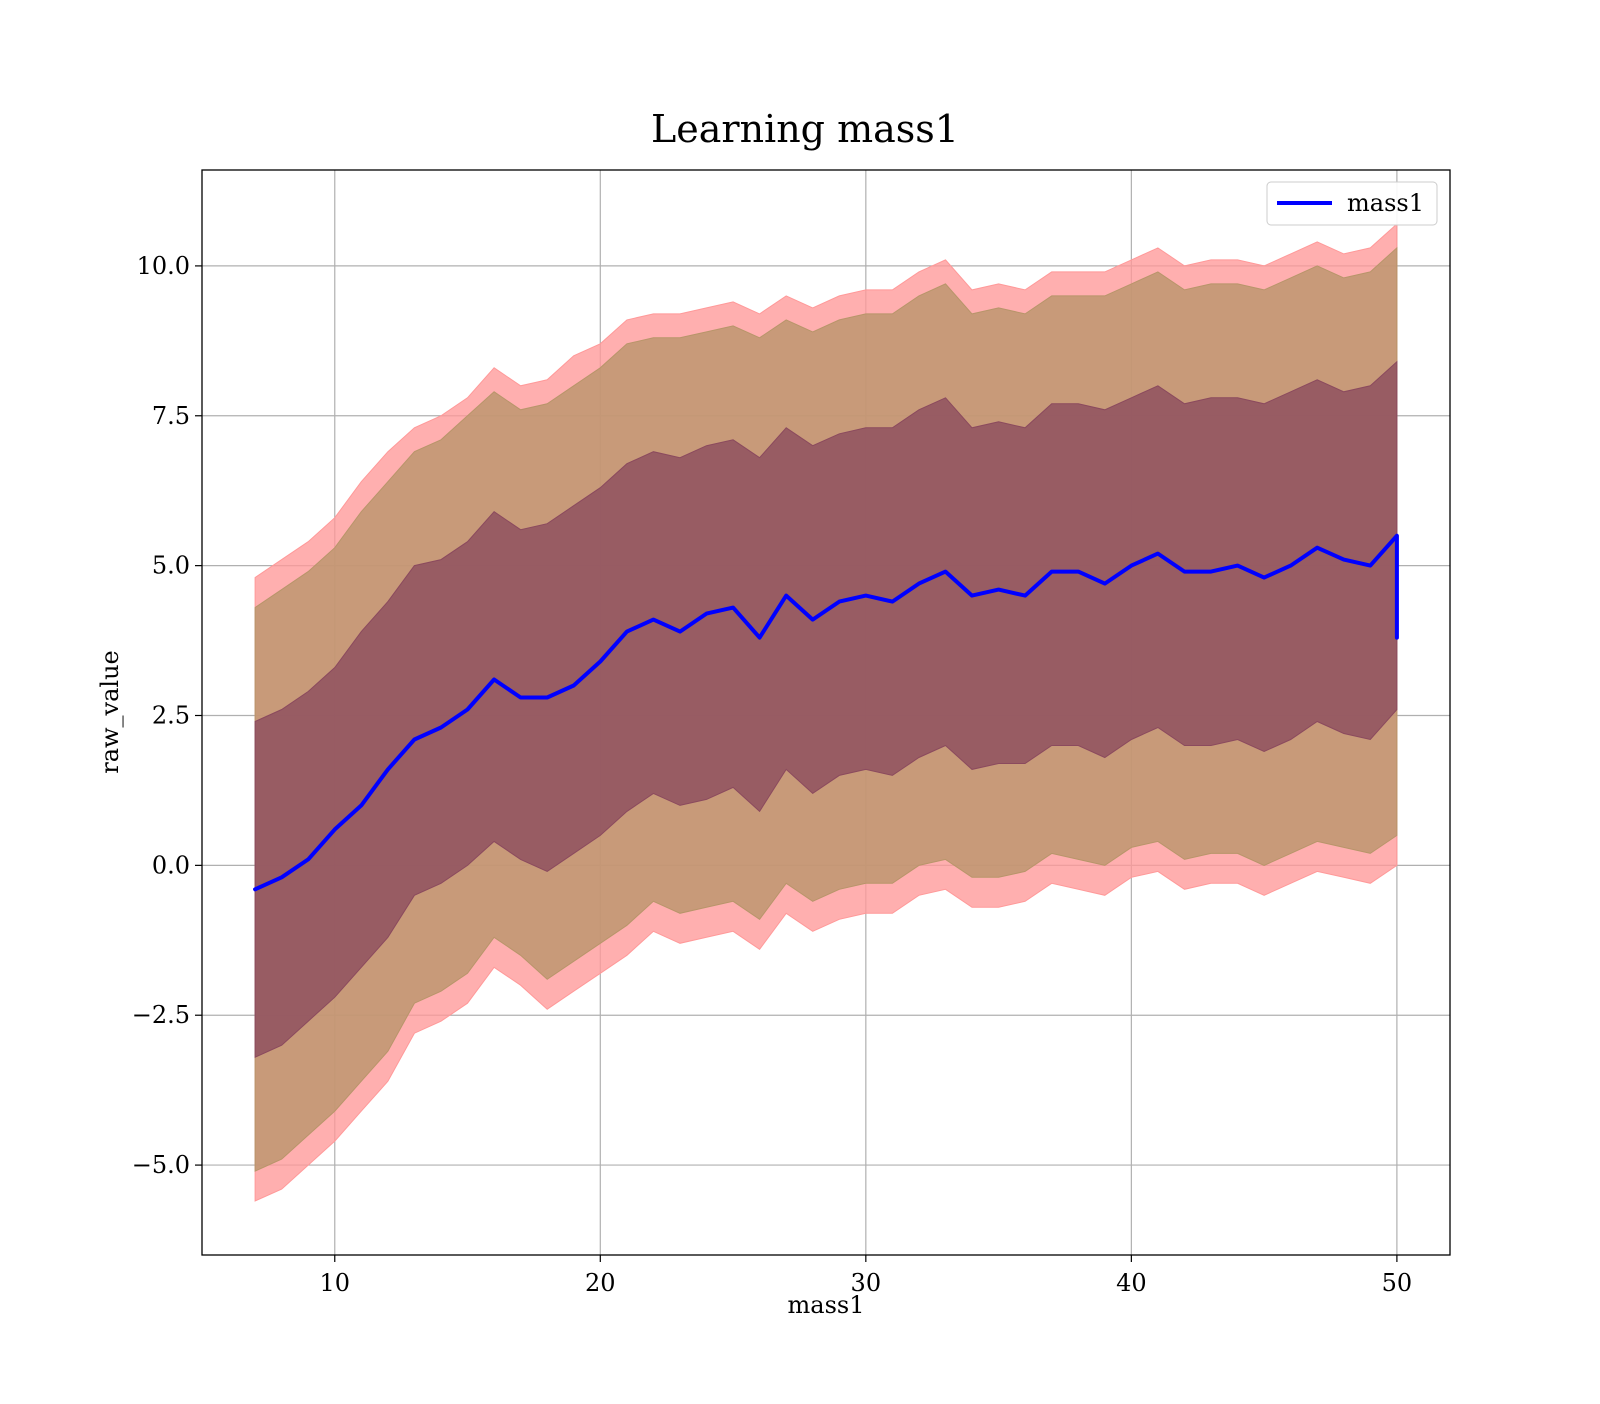  Describe the element at coordinates (334, 1283) in the screenshot. I see `x-tick-label: 10` at that location.